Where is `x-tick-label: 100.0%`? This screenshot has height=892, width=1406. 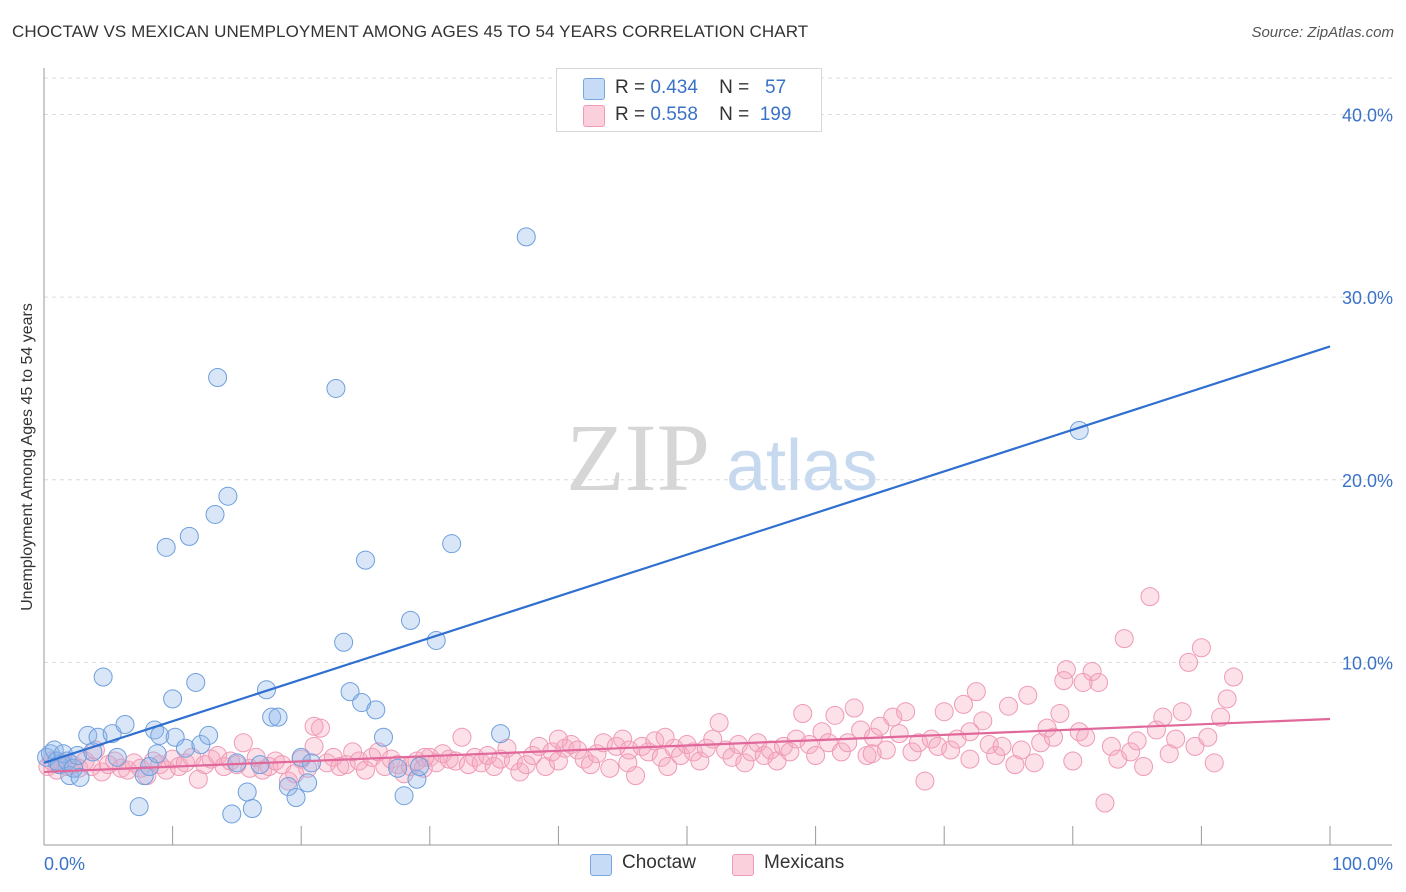
x-tick-label: 100.0% is located at coordinates (1362, 864).